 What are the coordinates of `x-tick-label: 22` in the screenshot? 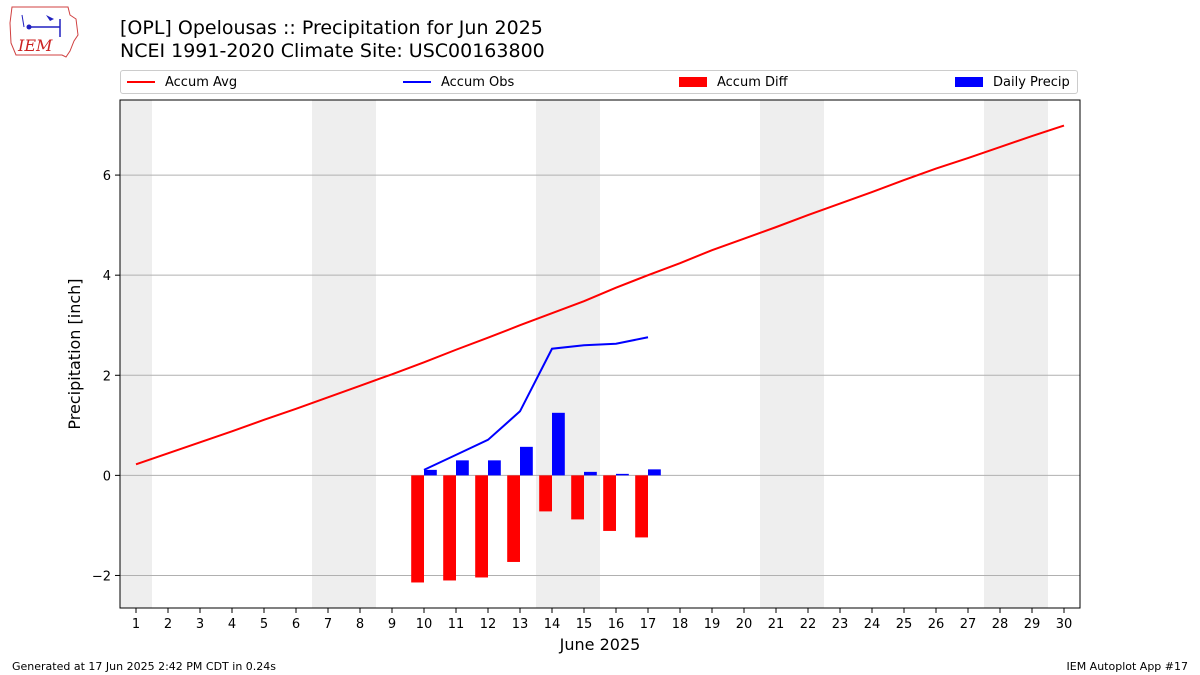 It's located at (808, 624).